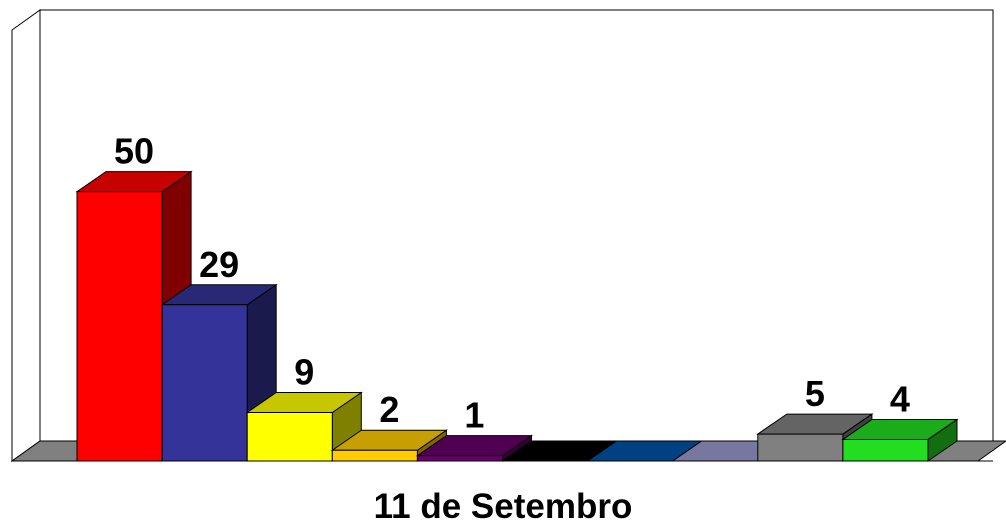  I want to click on data-label: 50, so click(134, 151).